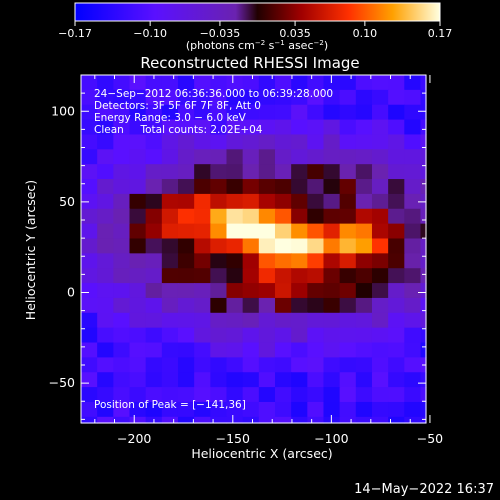 Image resolution: width=500 pixels, height=500 pixels. What do you see at coordinates (63, 110) in the screenshot?
I see `y-tick-label: 100` at bounding box center [63, 110].